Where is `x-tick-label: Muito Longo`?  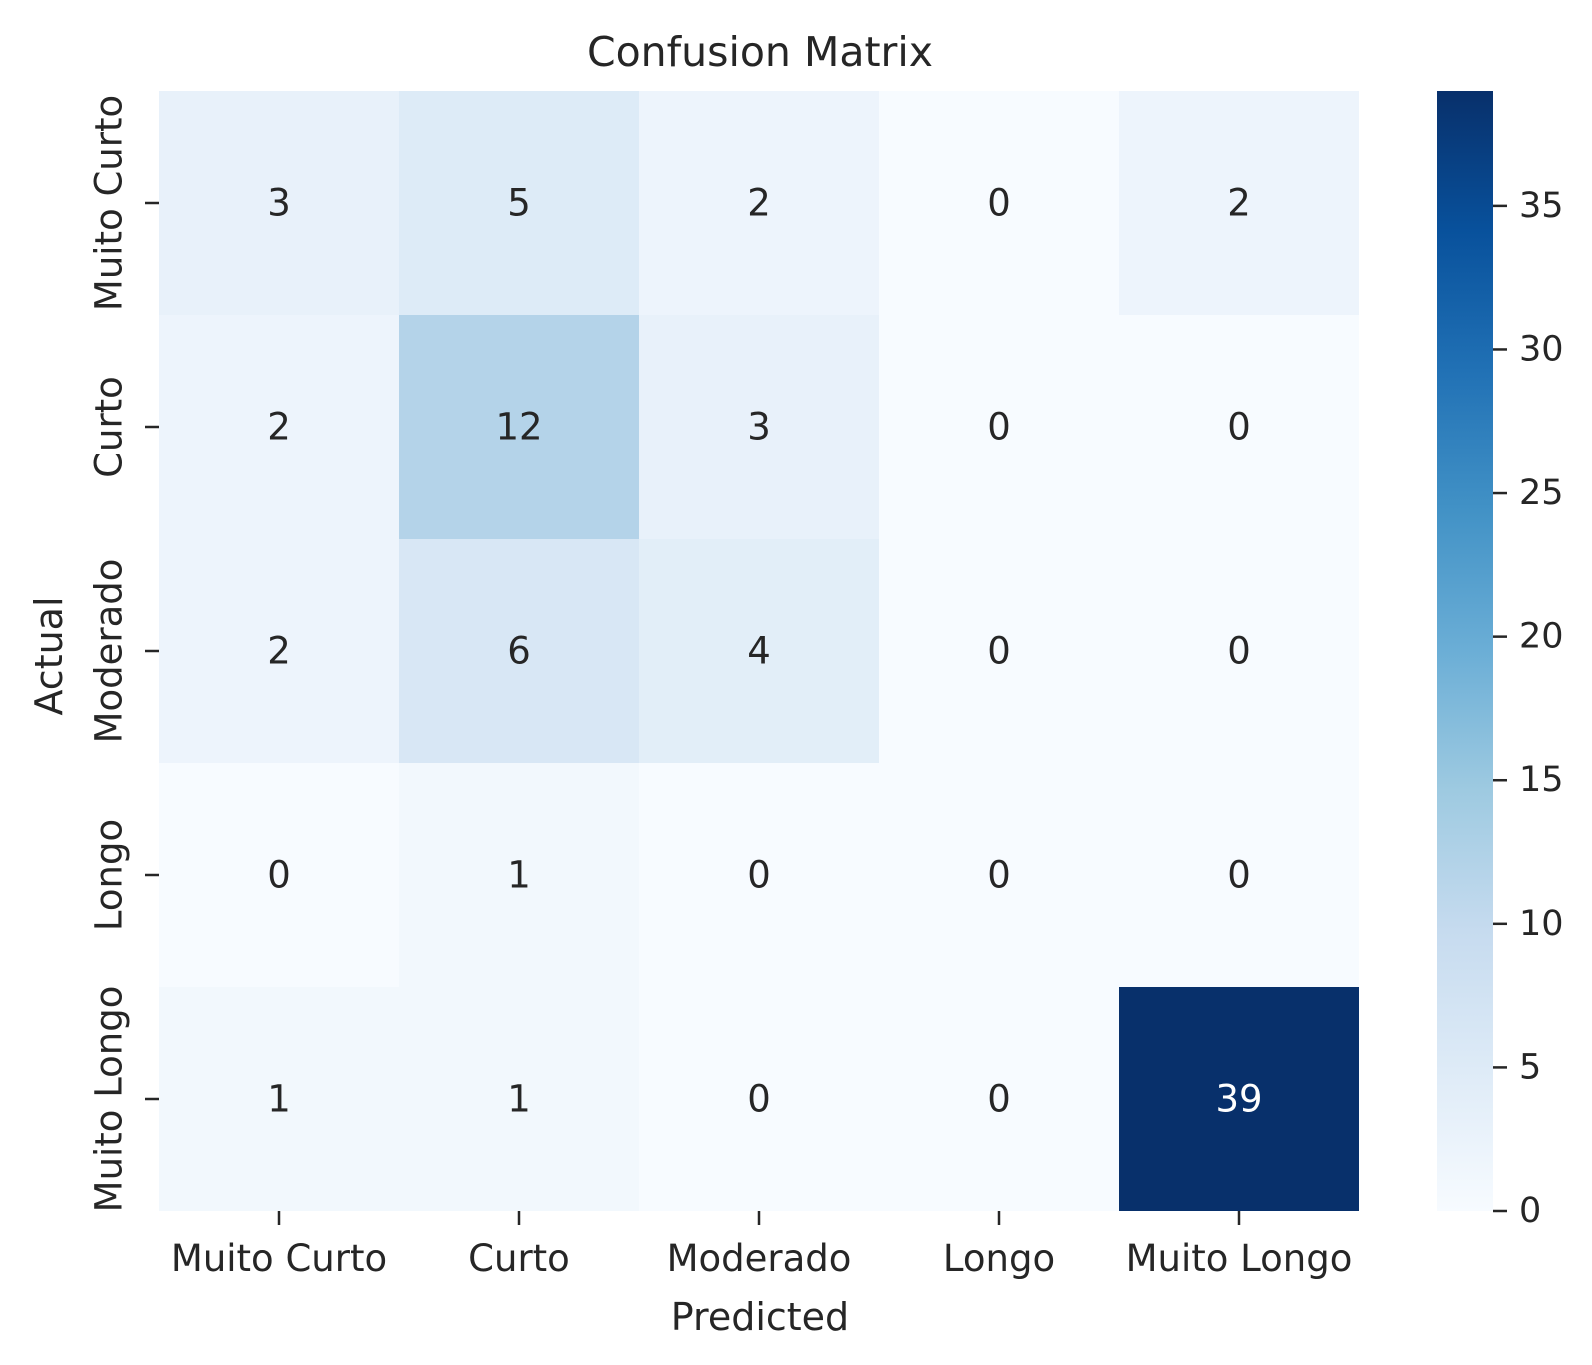
x-tick-label: Muito Longo is located at coordinates (1239, 1258).